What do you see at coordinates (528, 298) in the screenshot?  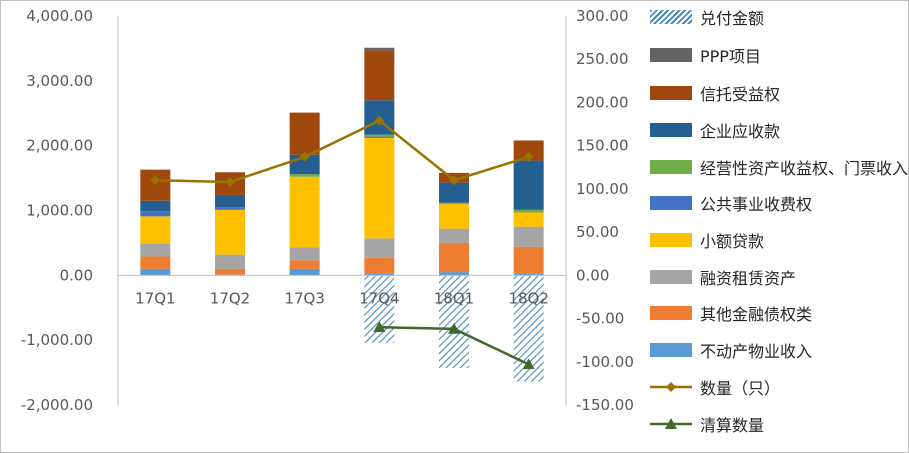 I see `category-label-18Q2: 18Q2` at bounding box center [528, 298].